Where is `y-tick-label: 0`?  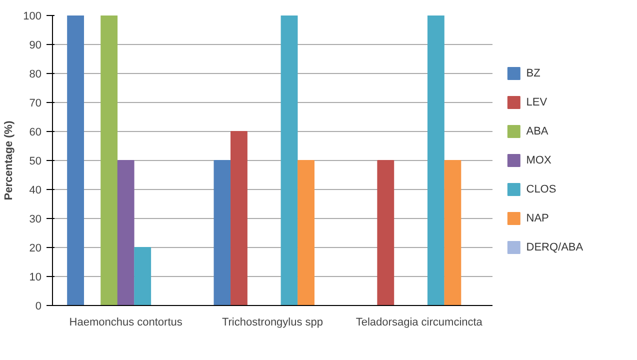 y-tick-label: 0 is located at coordinates (38, 306).